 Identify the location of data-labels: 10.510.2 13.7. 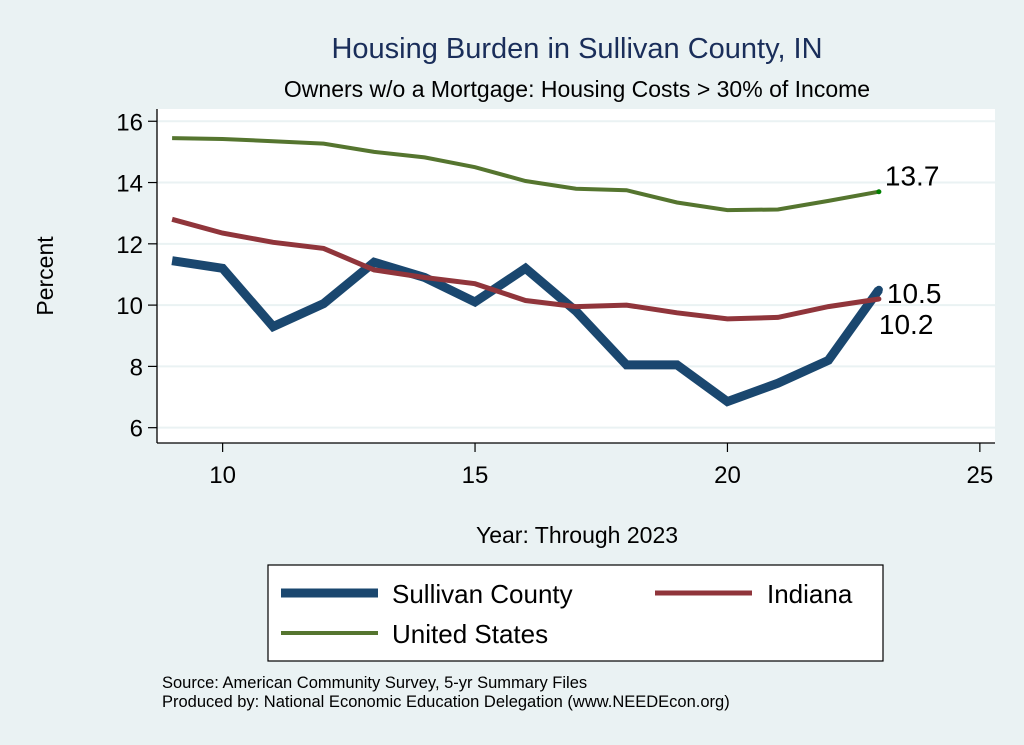
(908, 250).